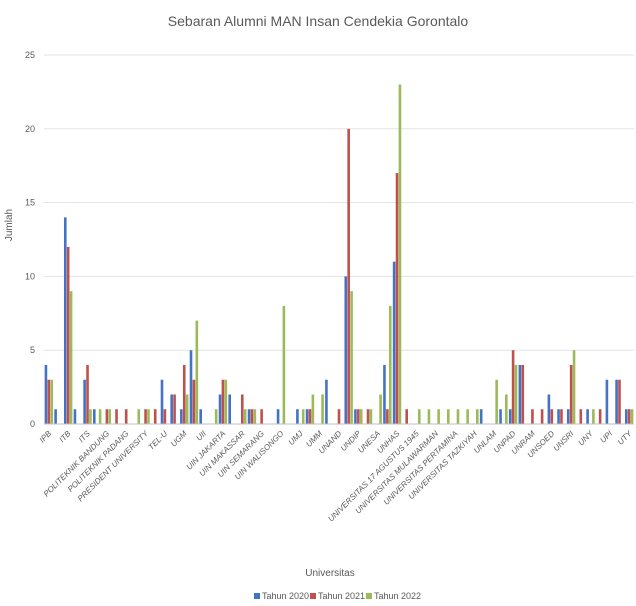 The image size is (636, 606). Describe the element at coordinates (625, 438) in the screenshot. I see `x-tick-label: UTY` at that location.